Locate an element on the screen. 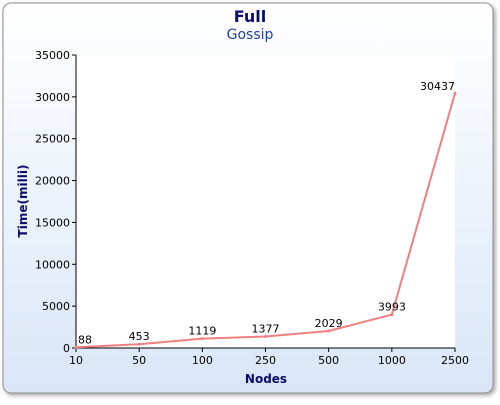  chart-title: Full is located at coordinates (250, 16).